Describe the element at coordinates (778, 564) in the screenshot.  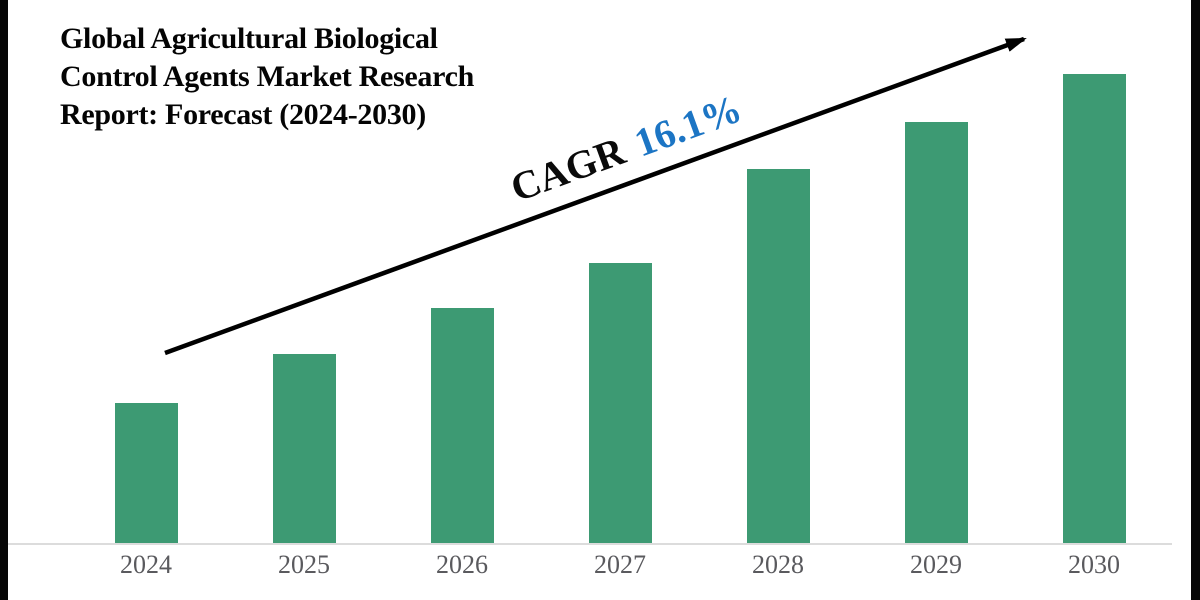
I see `x-tick-label-2028: 2028` at that location.